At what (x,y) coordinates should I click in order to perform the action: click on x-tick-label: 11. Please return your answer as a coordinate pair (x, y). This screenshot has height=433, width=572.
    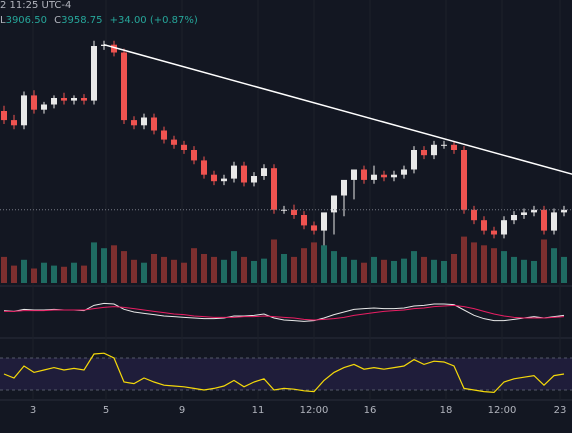
    Looking at the image, I should click on (258, 410).